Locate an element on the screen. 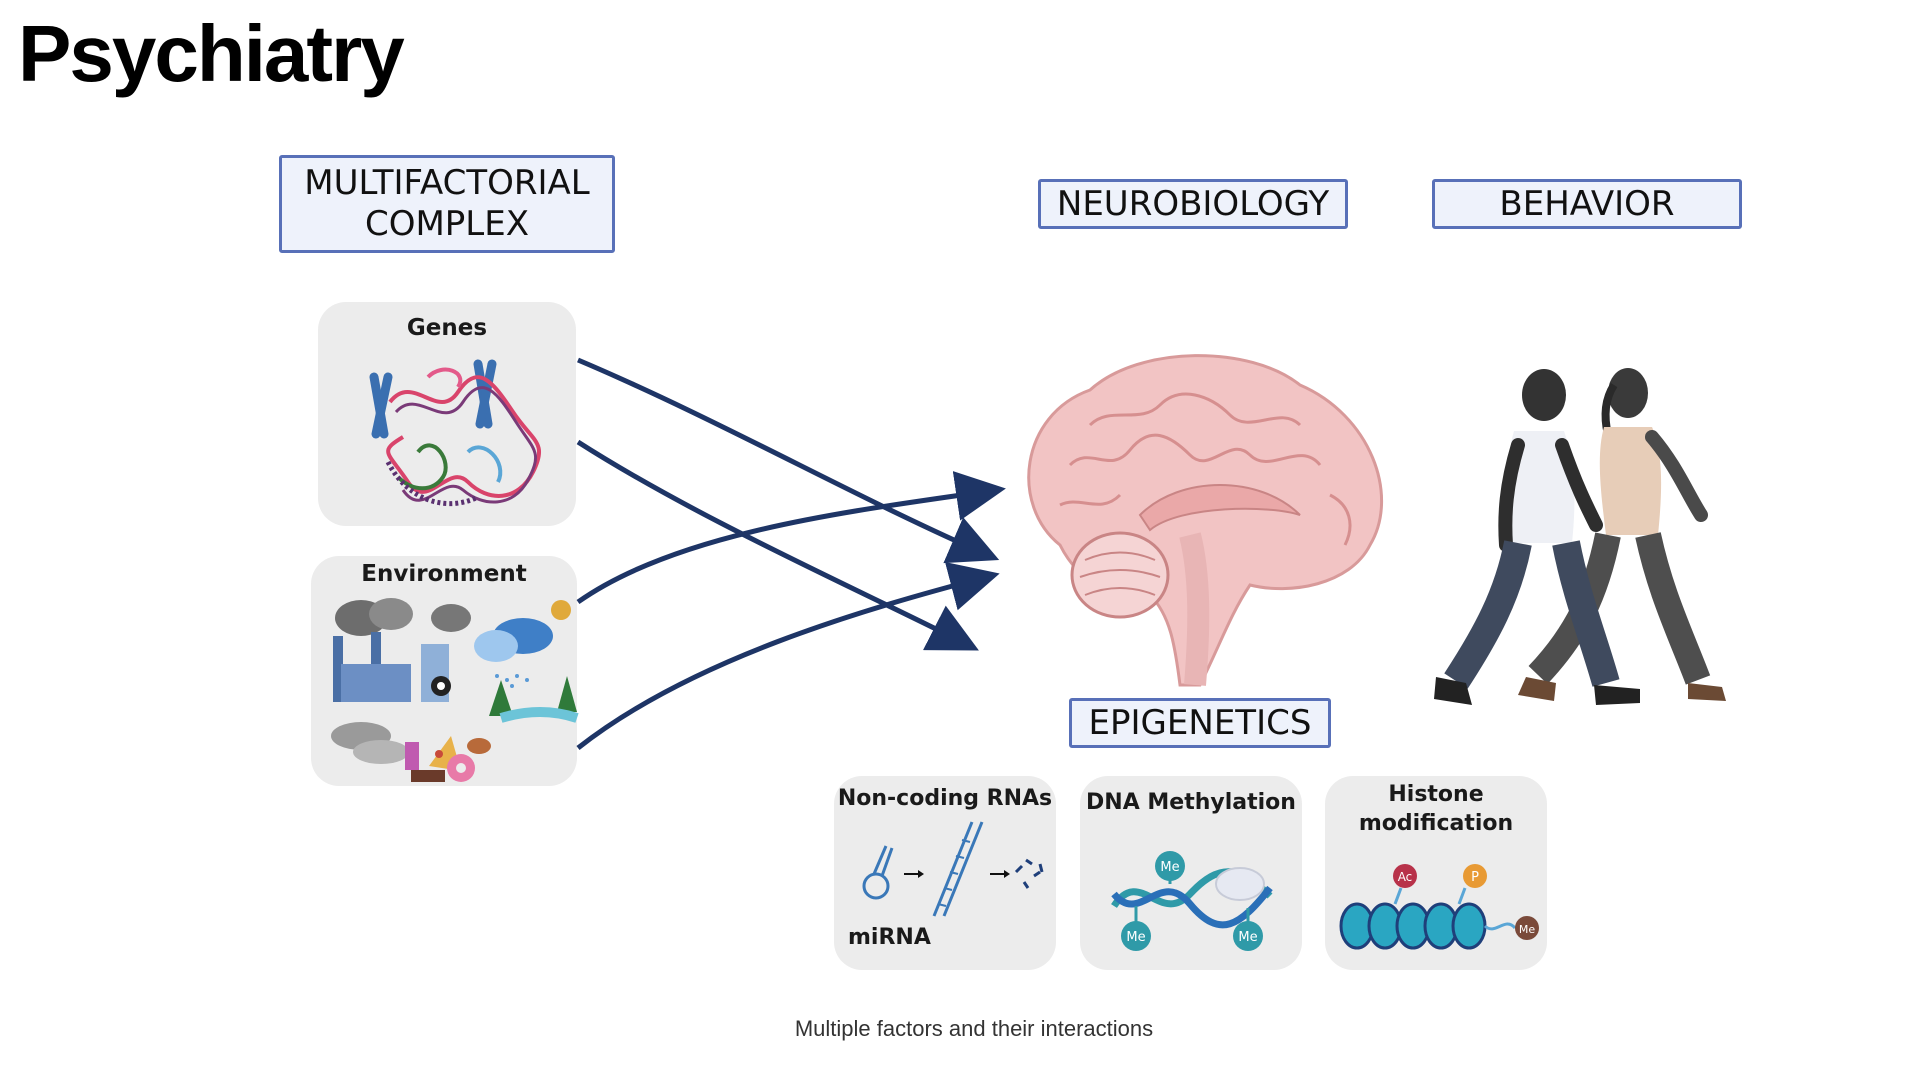 This screenshot has width=1920, height=1080. noncoding-rna-label: Non-coding RNAs is located at coordinates (945, 798).